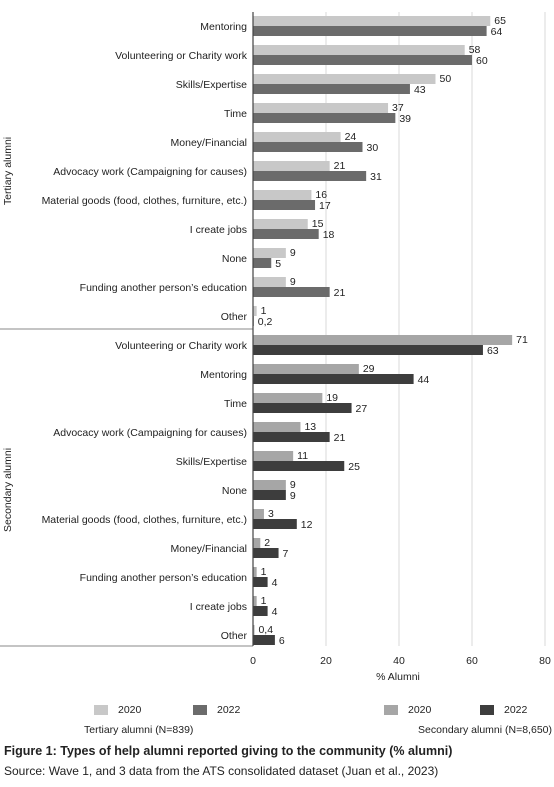 The height and width of the screenshot is (787, 554). Describe the element at coordinates (340, 293) in the screenshot. I see `data-label-2022: 21` at that location.